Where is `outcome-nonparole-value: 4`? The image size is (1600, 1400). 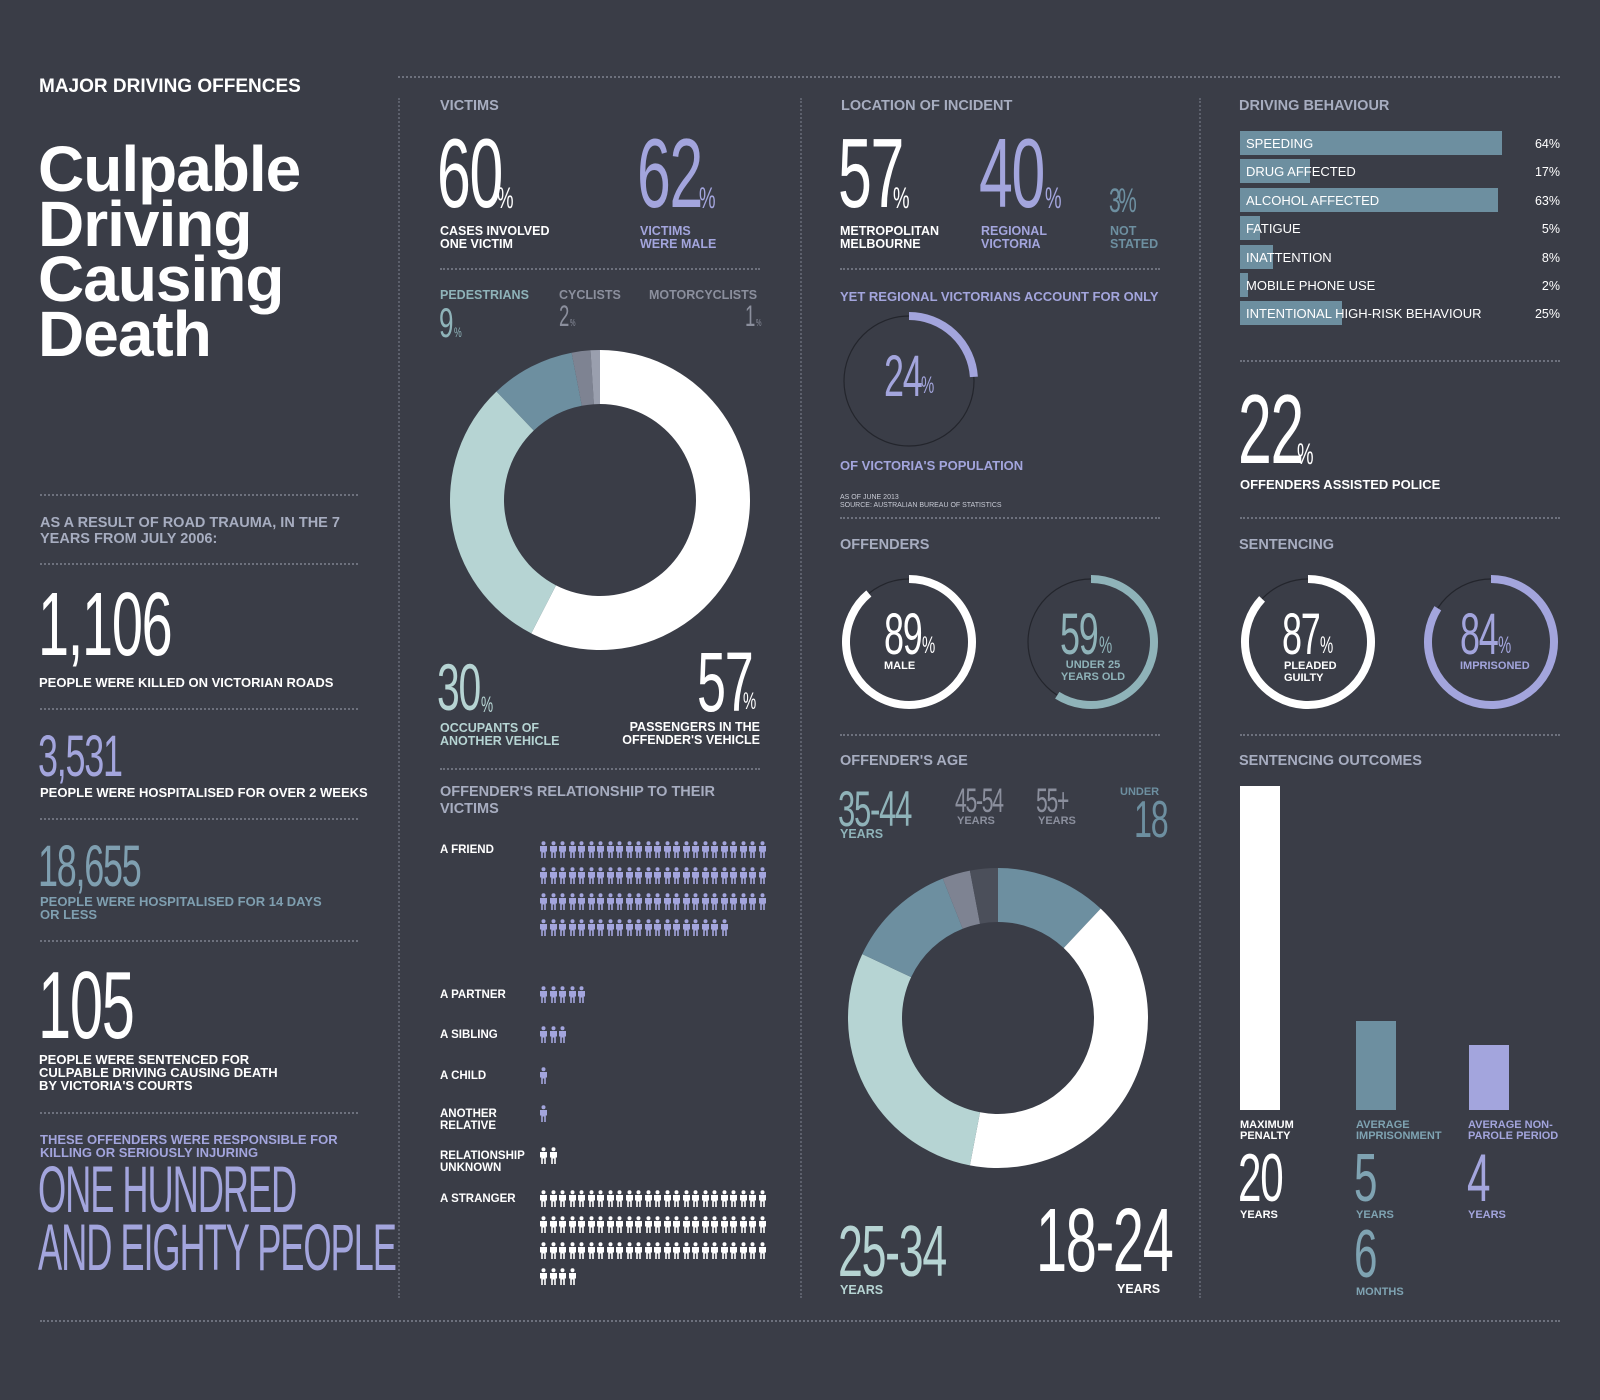
outcome-nonparole-value: 4 is located at coordinates (1478, 1178).